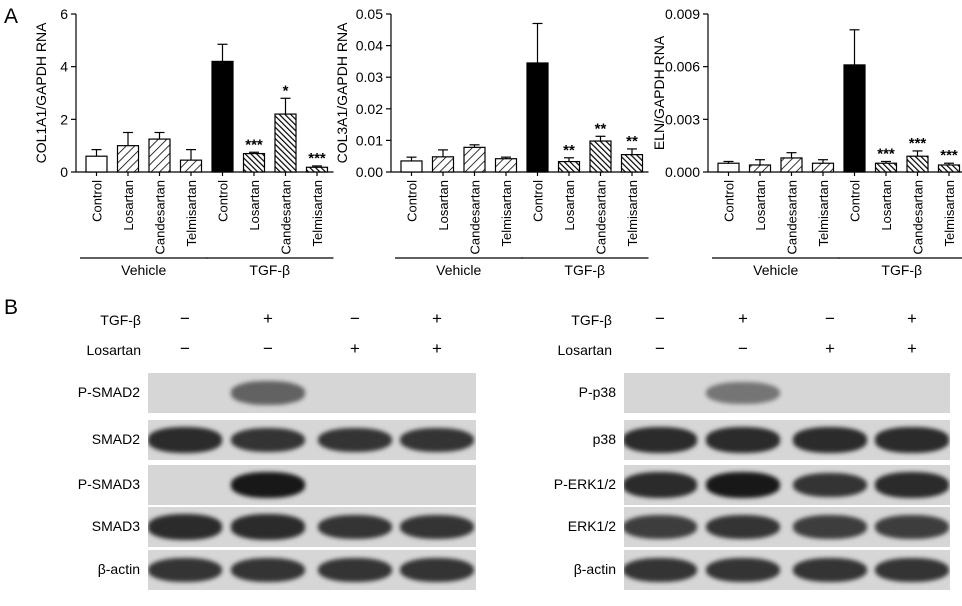 The height and width of the screenshot is (606, 962). Describe the element at coordinates (64, 172) in the screenshot. I see `y-tick-label: 0` at that location.